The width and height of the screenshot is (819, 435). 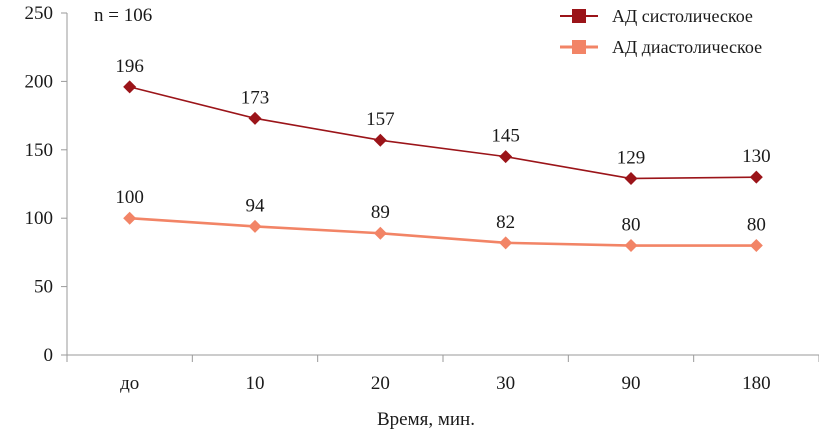 What do you see at coordinates (39, 81) in the screenshot?
I see `y-tick-label: 200` at bounding box center [39, 81].